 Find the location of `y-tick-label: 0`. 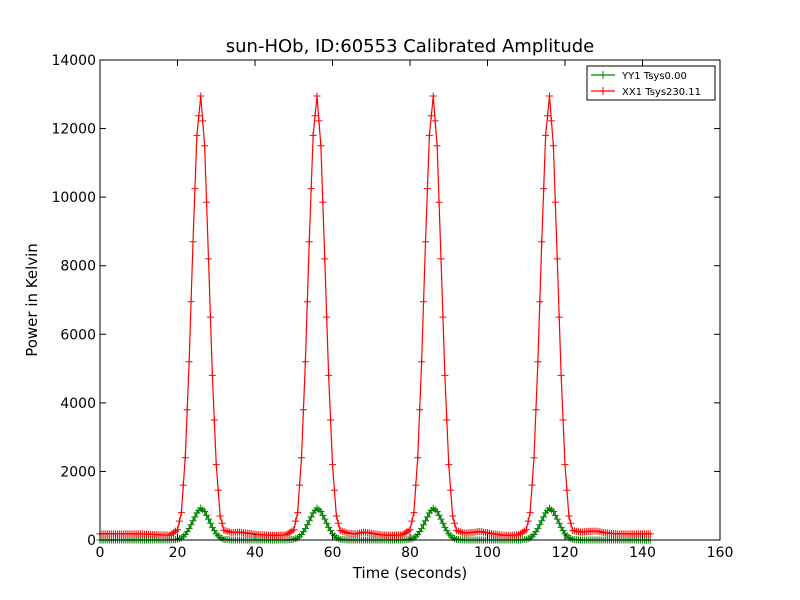

y-tick-label: 0 is located at coordinates (91, 541).